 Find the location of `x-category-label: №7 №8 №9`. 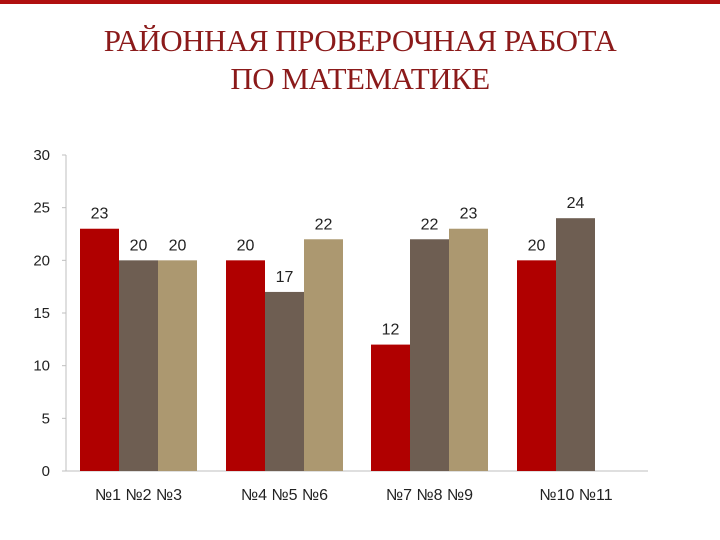

x-category-label: №7 №8 №9 is located at coordinates (429, 495).